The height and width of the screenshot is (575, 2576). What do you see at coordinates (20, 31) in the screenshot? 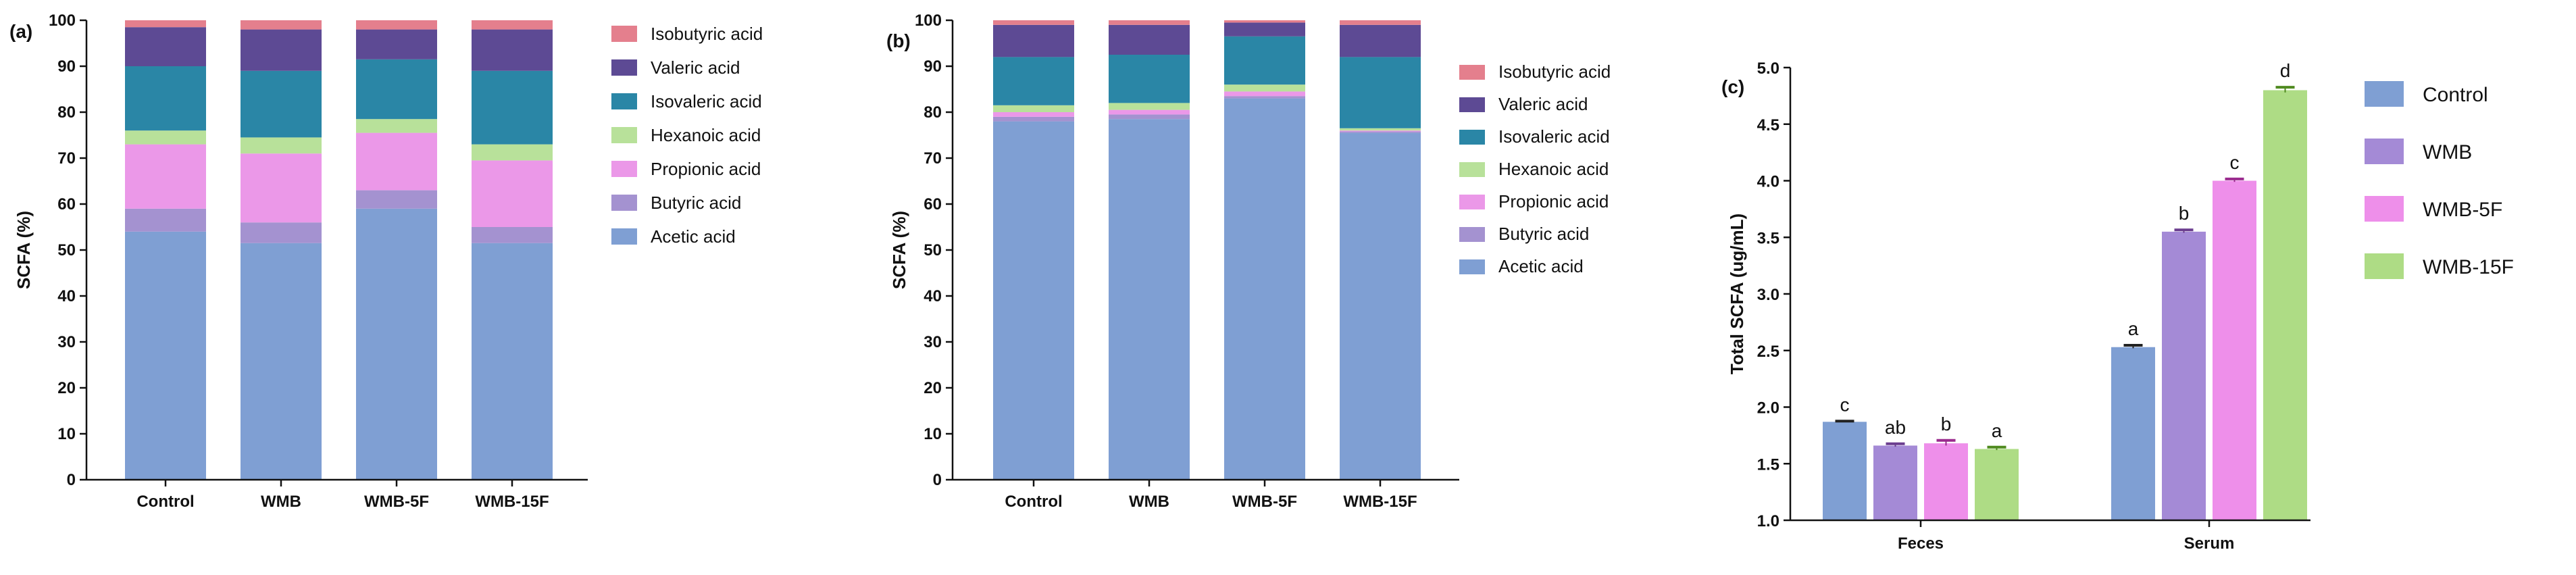
I see `panel-label: (a)` at bounding box center [20, 31].